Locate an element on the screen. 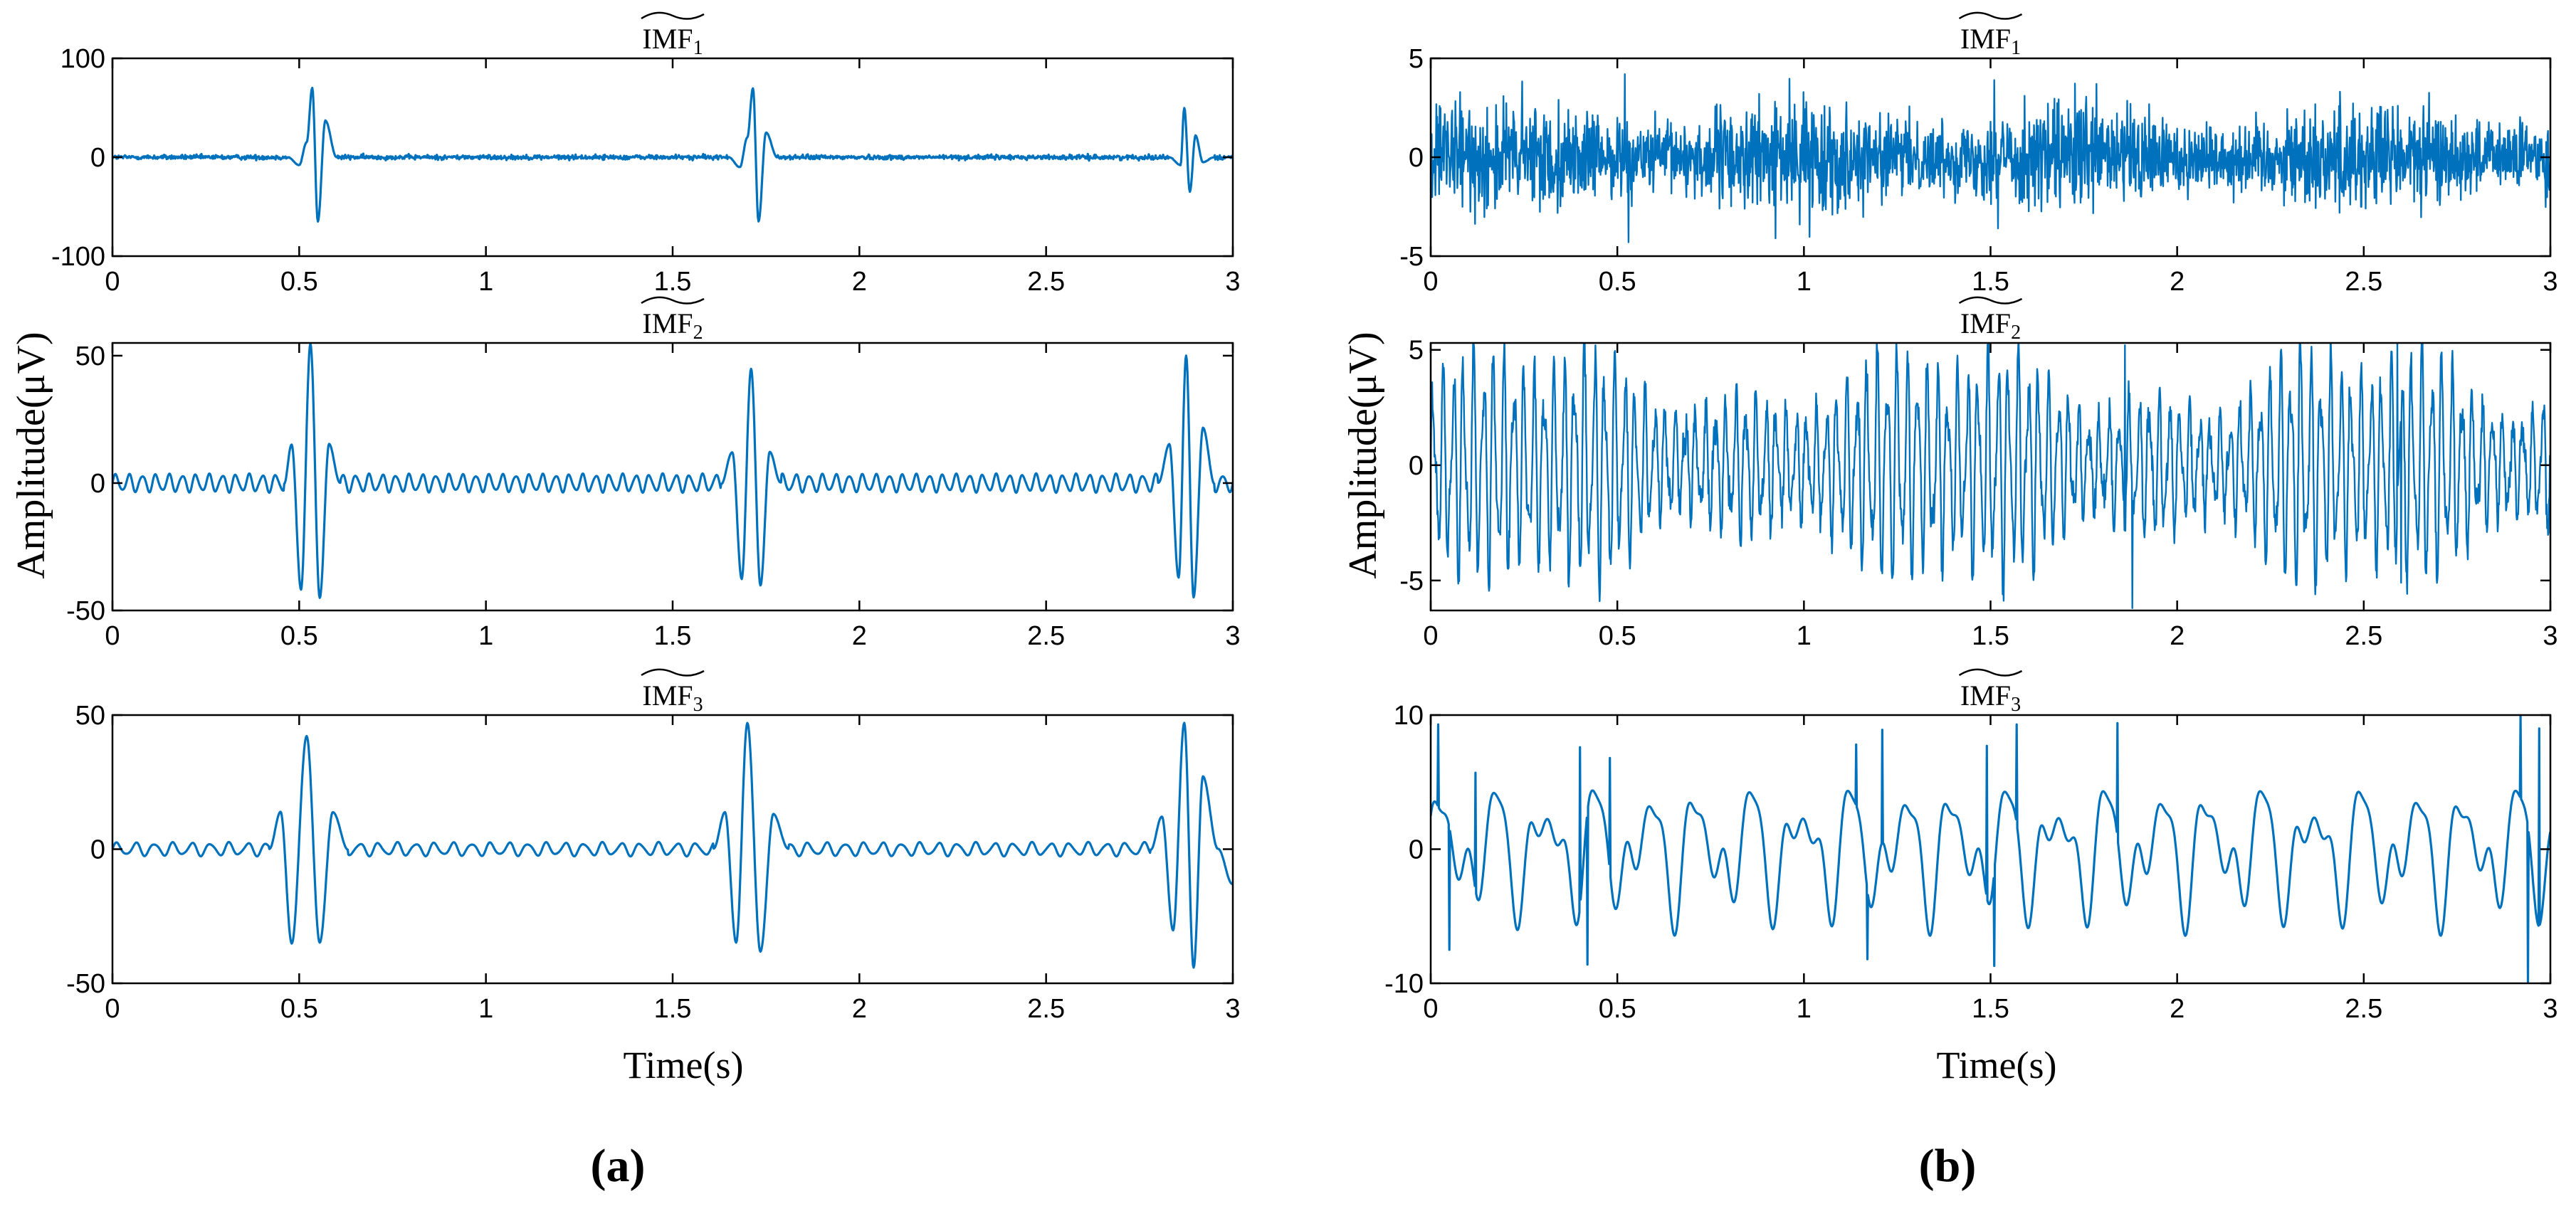 The width and height of the screenshot is (2576, 1206). x-tick-label-b1-0: 0 is located at coordinates (1430, 282).